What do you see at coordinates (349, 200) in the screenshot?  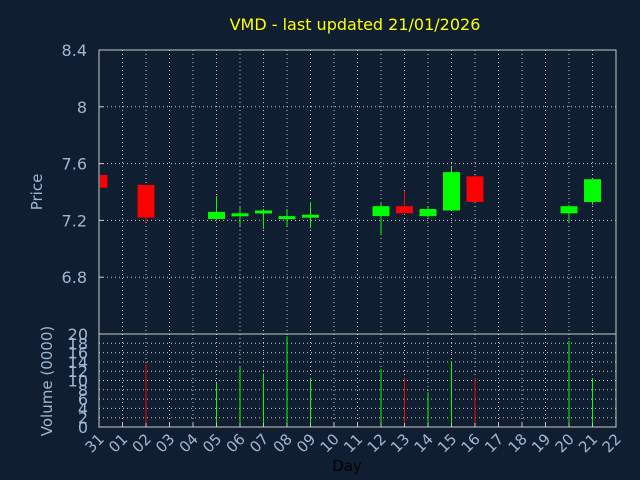 I see `candles` at bounding box center [349, 200].